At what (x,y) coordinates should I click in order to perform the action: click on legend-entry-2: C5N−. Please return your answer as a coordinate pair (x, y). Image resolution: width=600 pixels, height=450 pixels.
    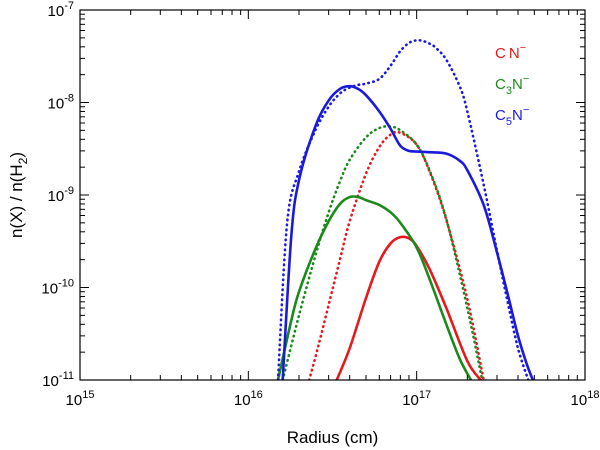
    Looking at the image, I should click on (512, 116).